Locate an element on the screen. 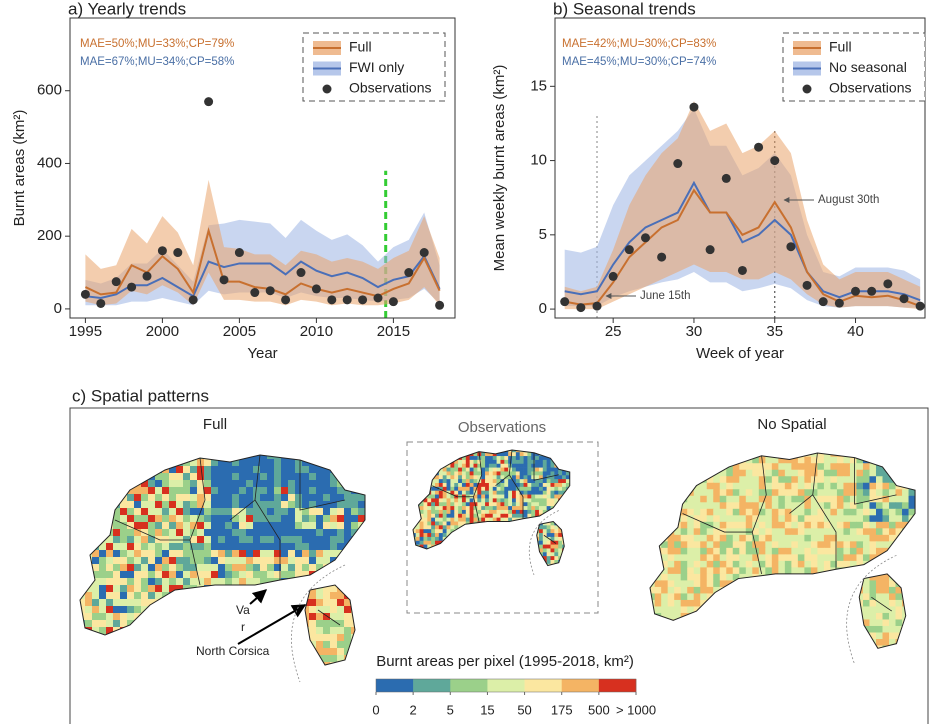  colorbar-tick-label: 0 is located at coordinates (375, 709).